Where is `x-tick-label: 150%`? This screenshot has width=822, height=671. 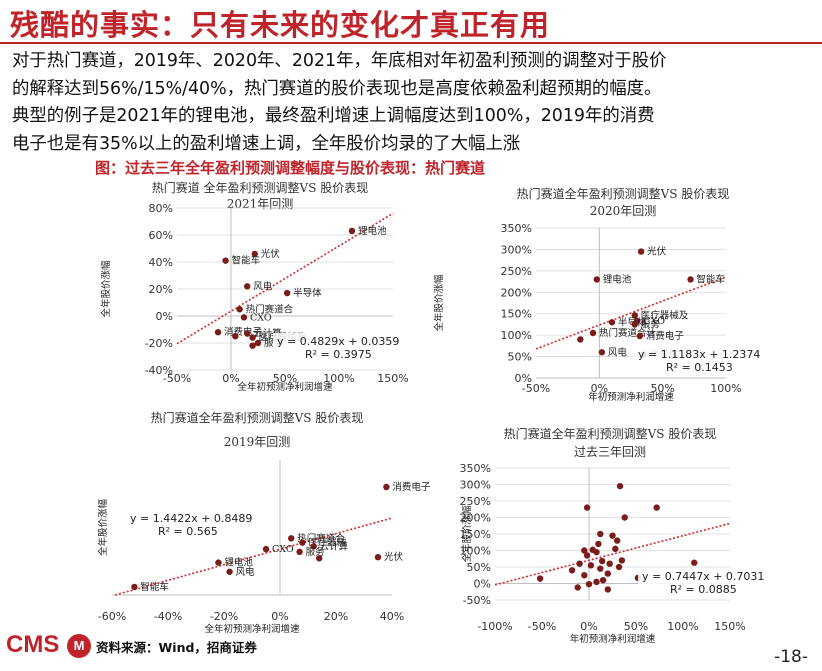 x-tick-label: 150% is located at coordinates (392, 378).